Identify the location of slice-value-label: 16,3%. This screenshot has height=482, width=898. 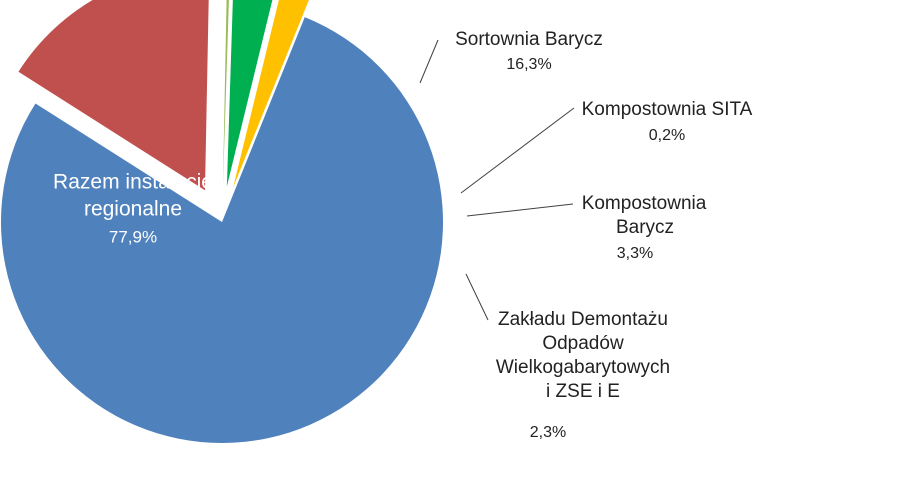
(528, 64).